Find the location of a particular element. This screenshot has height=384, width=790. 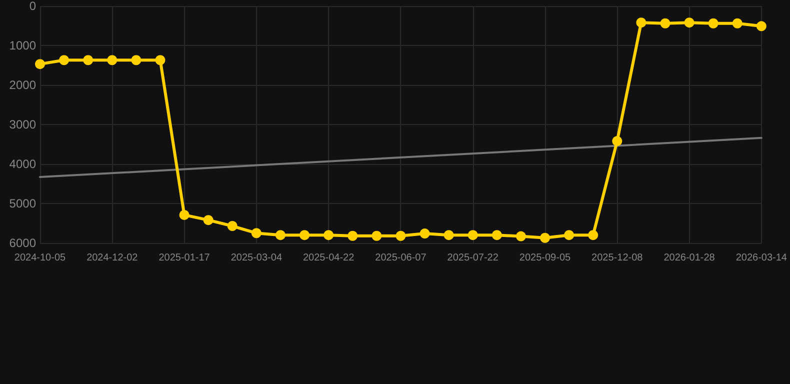

y-tick-label: 4000 is located at coordinates (22, 164).